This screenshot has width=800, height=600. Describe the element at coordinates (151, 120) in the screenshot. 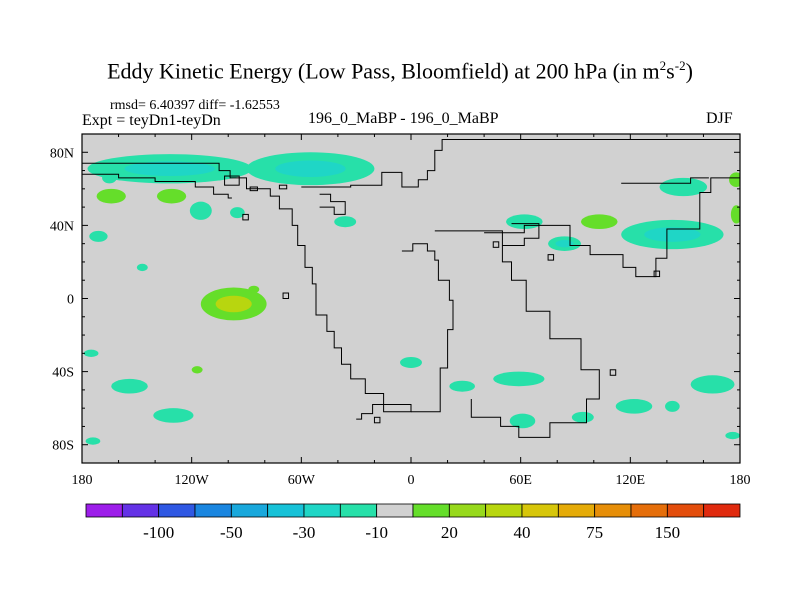

I see `experiment-label: Expt = teyDn1-teyDn` at that location.